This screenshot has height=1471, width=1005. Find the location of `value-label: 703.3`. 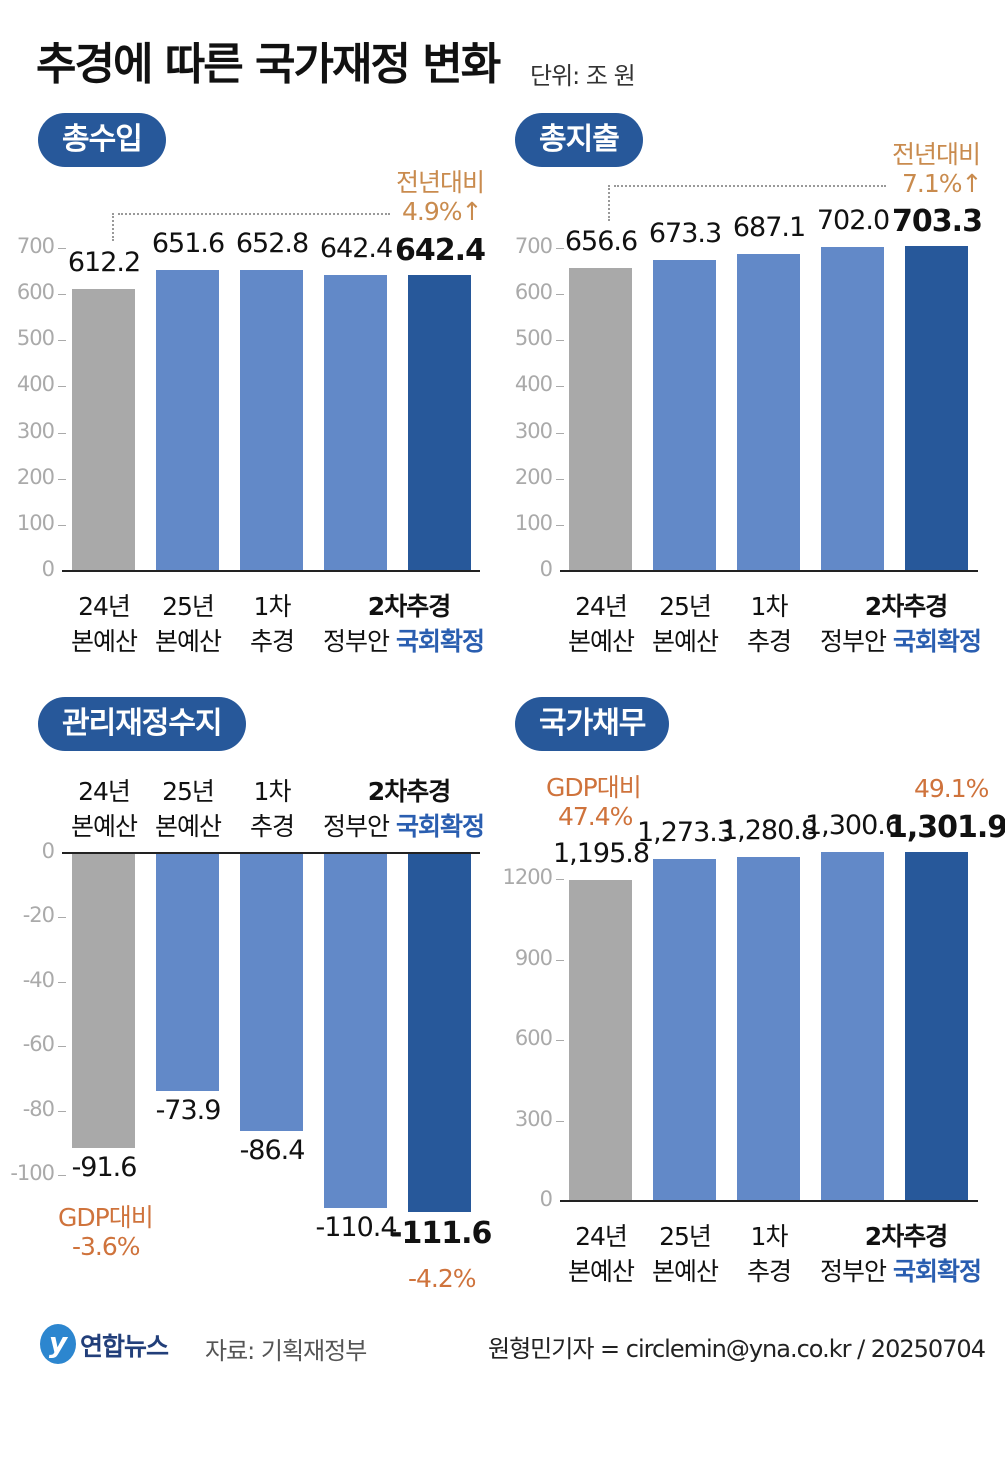

value-label: 703.3 is located at coordinates (937, 222).